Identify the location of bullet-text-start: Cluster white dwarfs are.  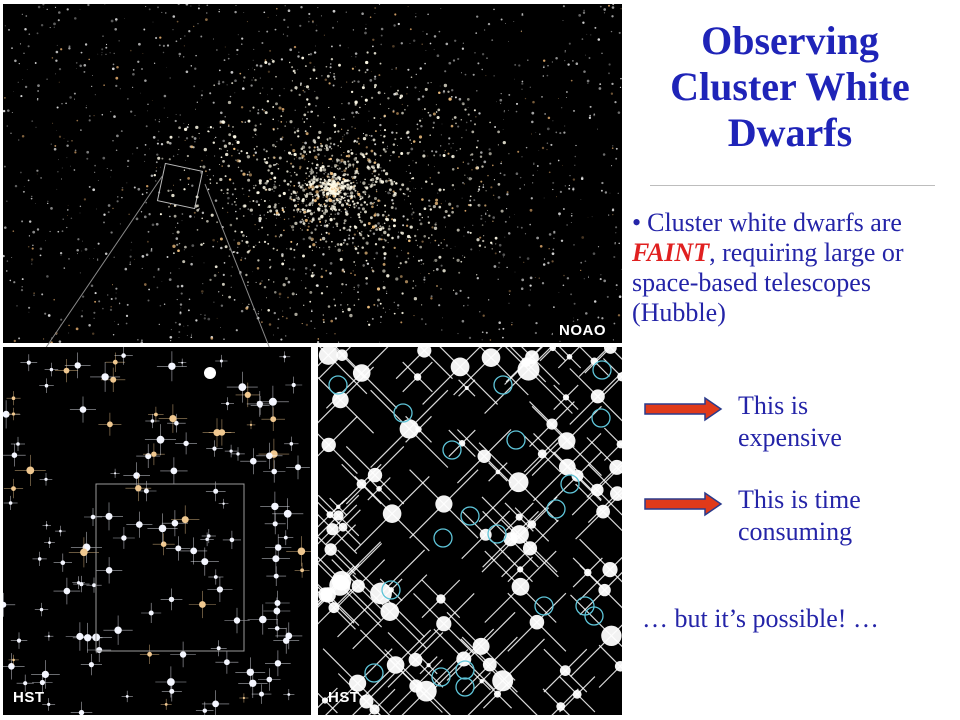
(774, 222).